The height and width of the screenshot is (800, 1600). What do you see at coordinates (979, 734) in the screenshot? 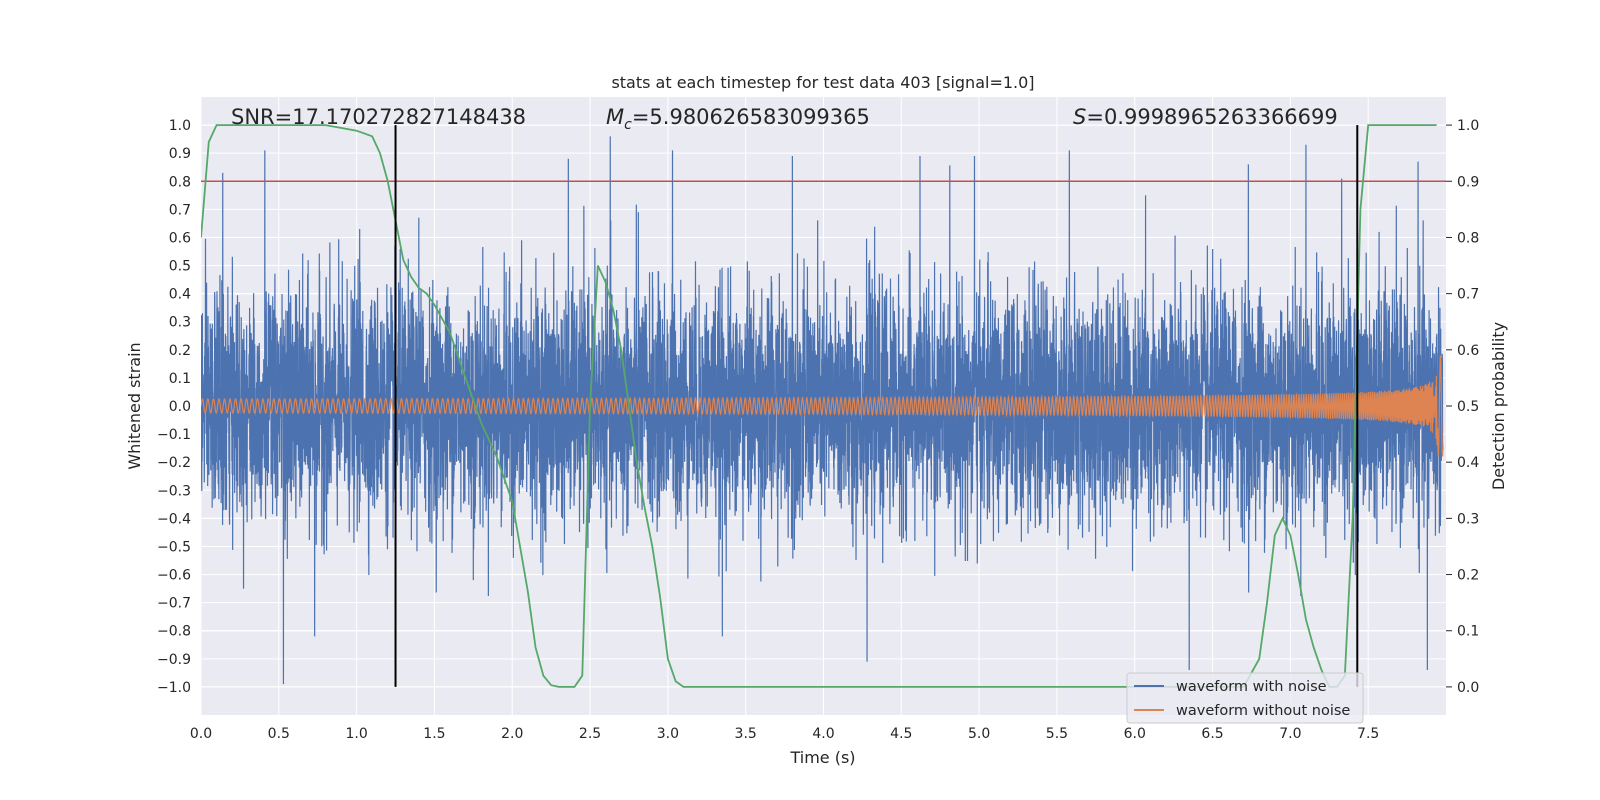
I see `x-tick-label: 5.0` at bounding box center [979, 734].